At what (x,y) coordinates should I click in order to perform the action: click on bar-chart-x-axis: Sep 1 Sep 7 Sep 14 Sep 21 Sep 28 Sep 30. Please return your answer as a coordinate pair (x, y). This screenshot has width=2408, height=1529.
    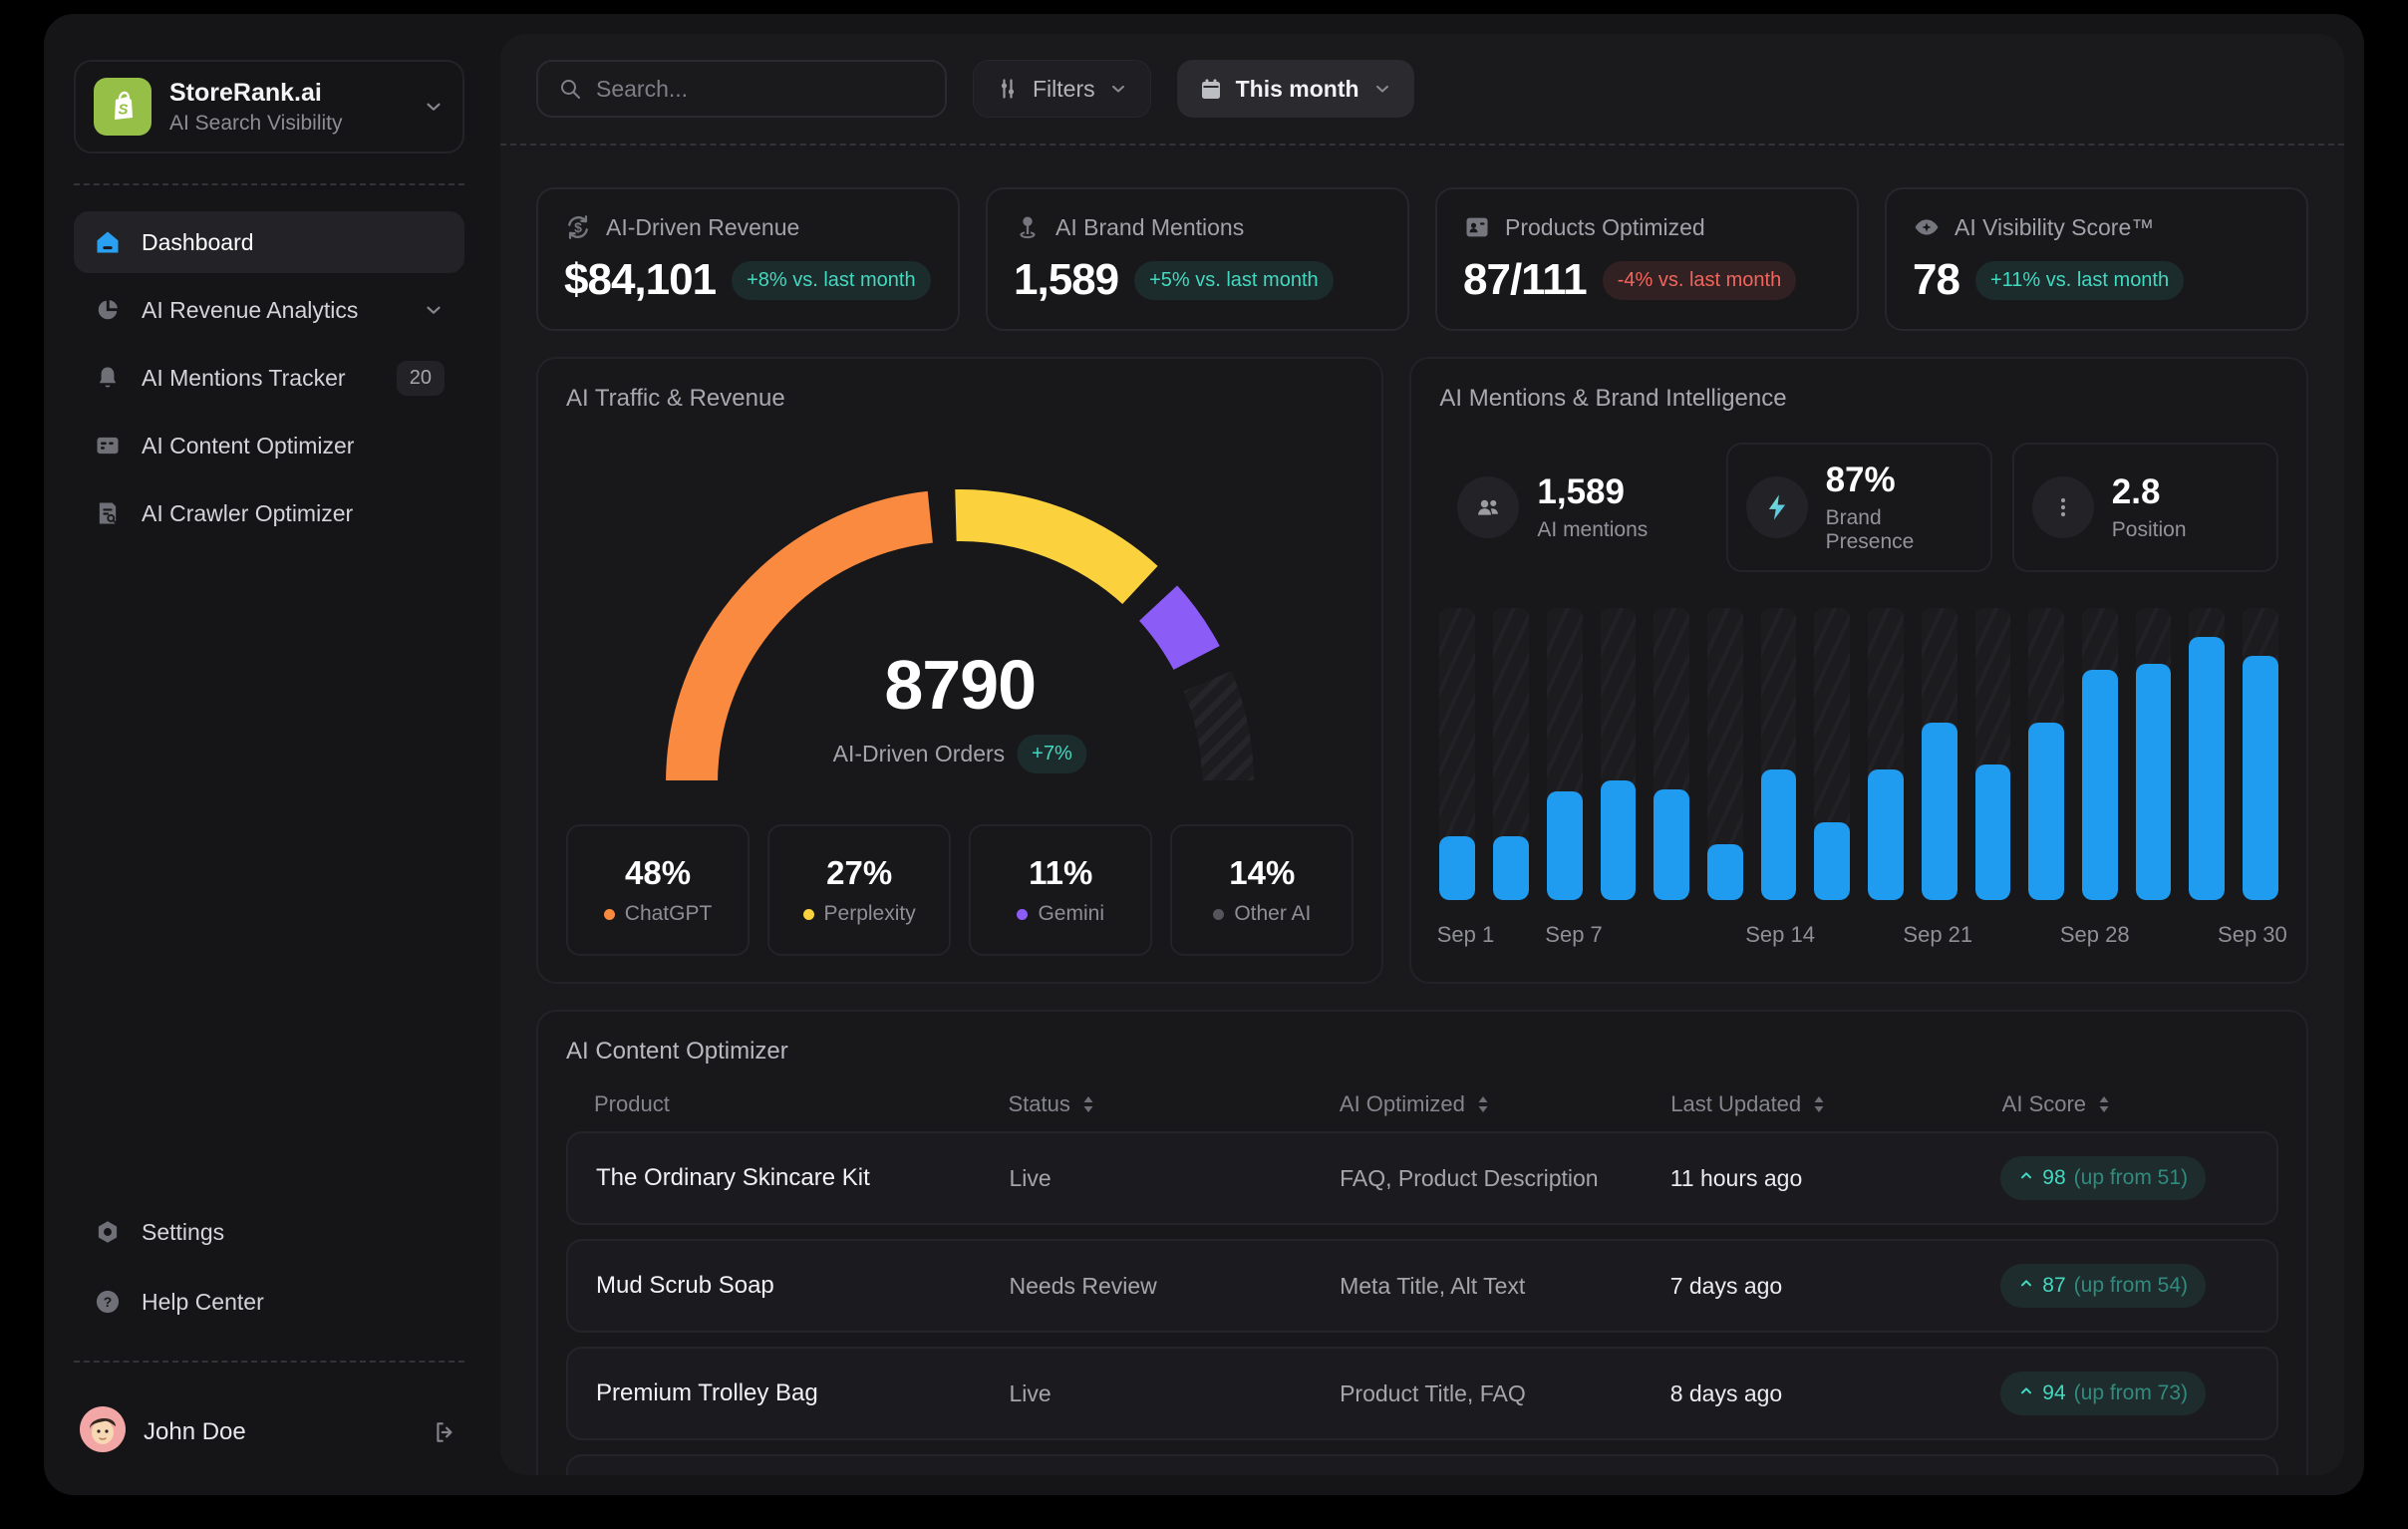
    Looking at the image, I should click on (1861, 939).